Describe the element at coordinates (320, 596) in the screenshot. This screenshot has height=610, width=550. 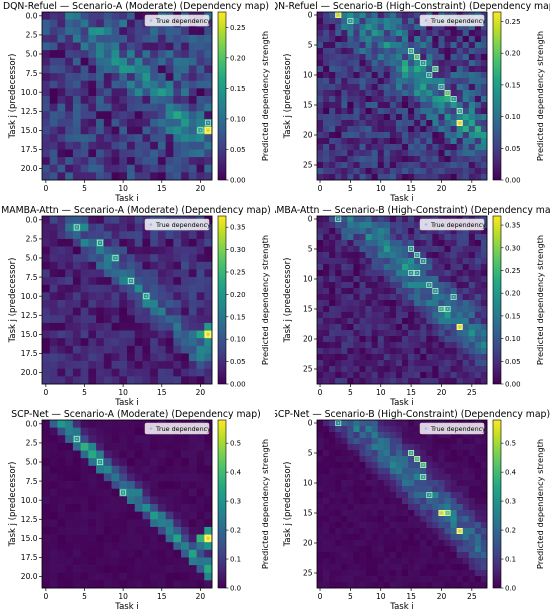
I see `x-tick-label: 0` at that location.